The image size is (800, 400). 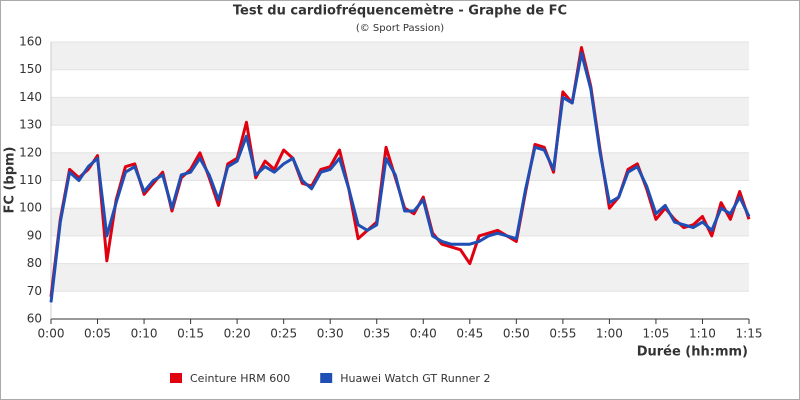 I want to click on x-tick-label: 0:35, so click(x=376, y=334).